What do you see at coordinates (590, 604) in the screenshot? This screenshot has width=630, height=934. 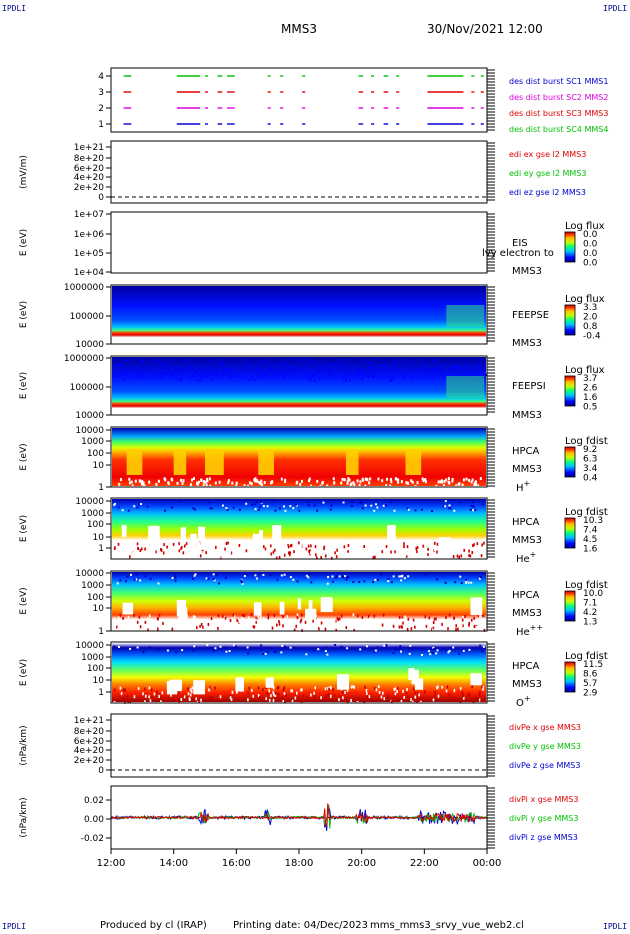 I see `hpca-he2-colorbar-tick: 7.1` at bounding box center [590, 604].